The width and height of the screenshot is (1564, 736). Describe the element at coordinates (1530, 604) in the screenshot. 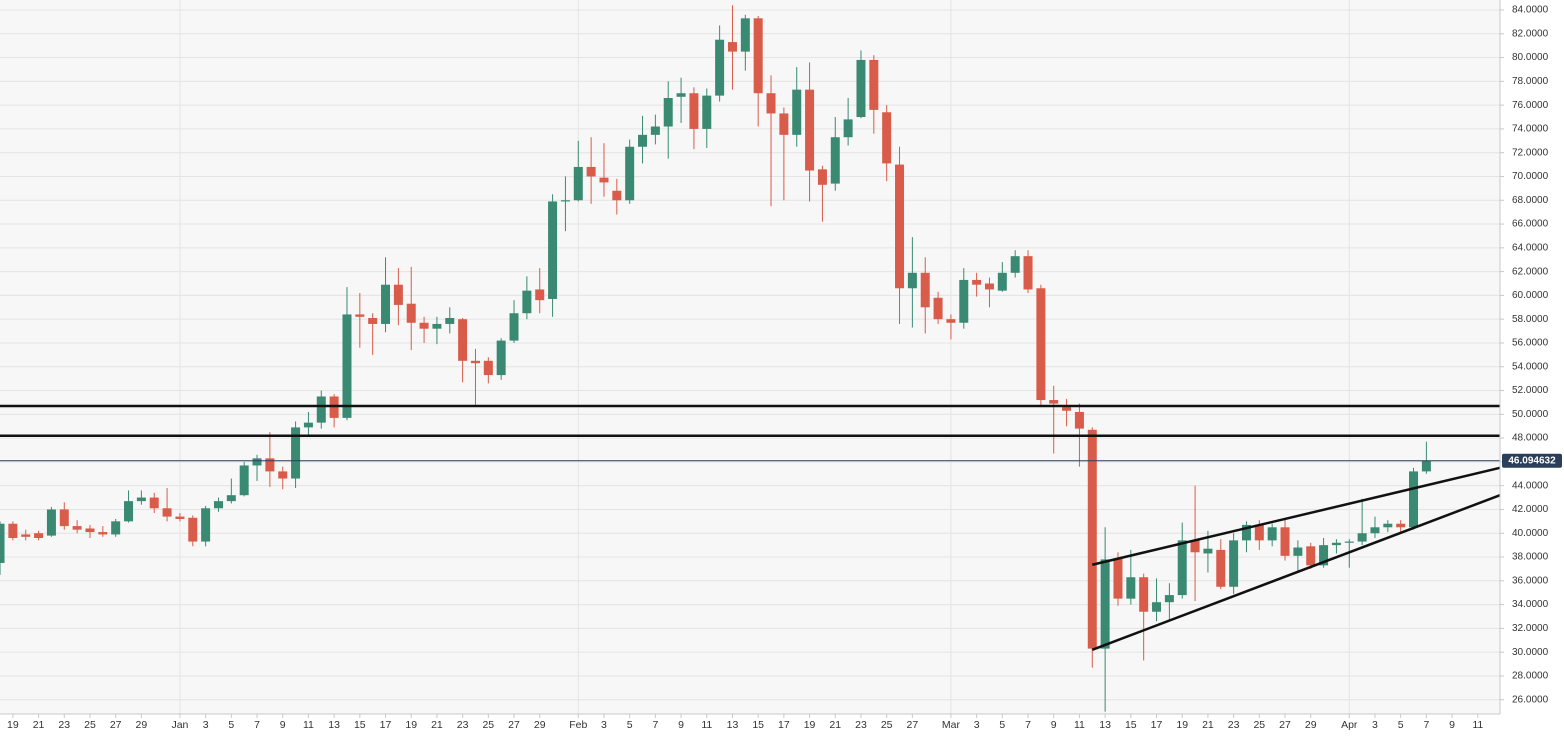

I see `y-tick-label: 34.0000` at that location.